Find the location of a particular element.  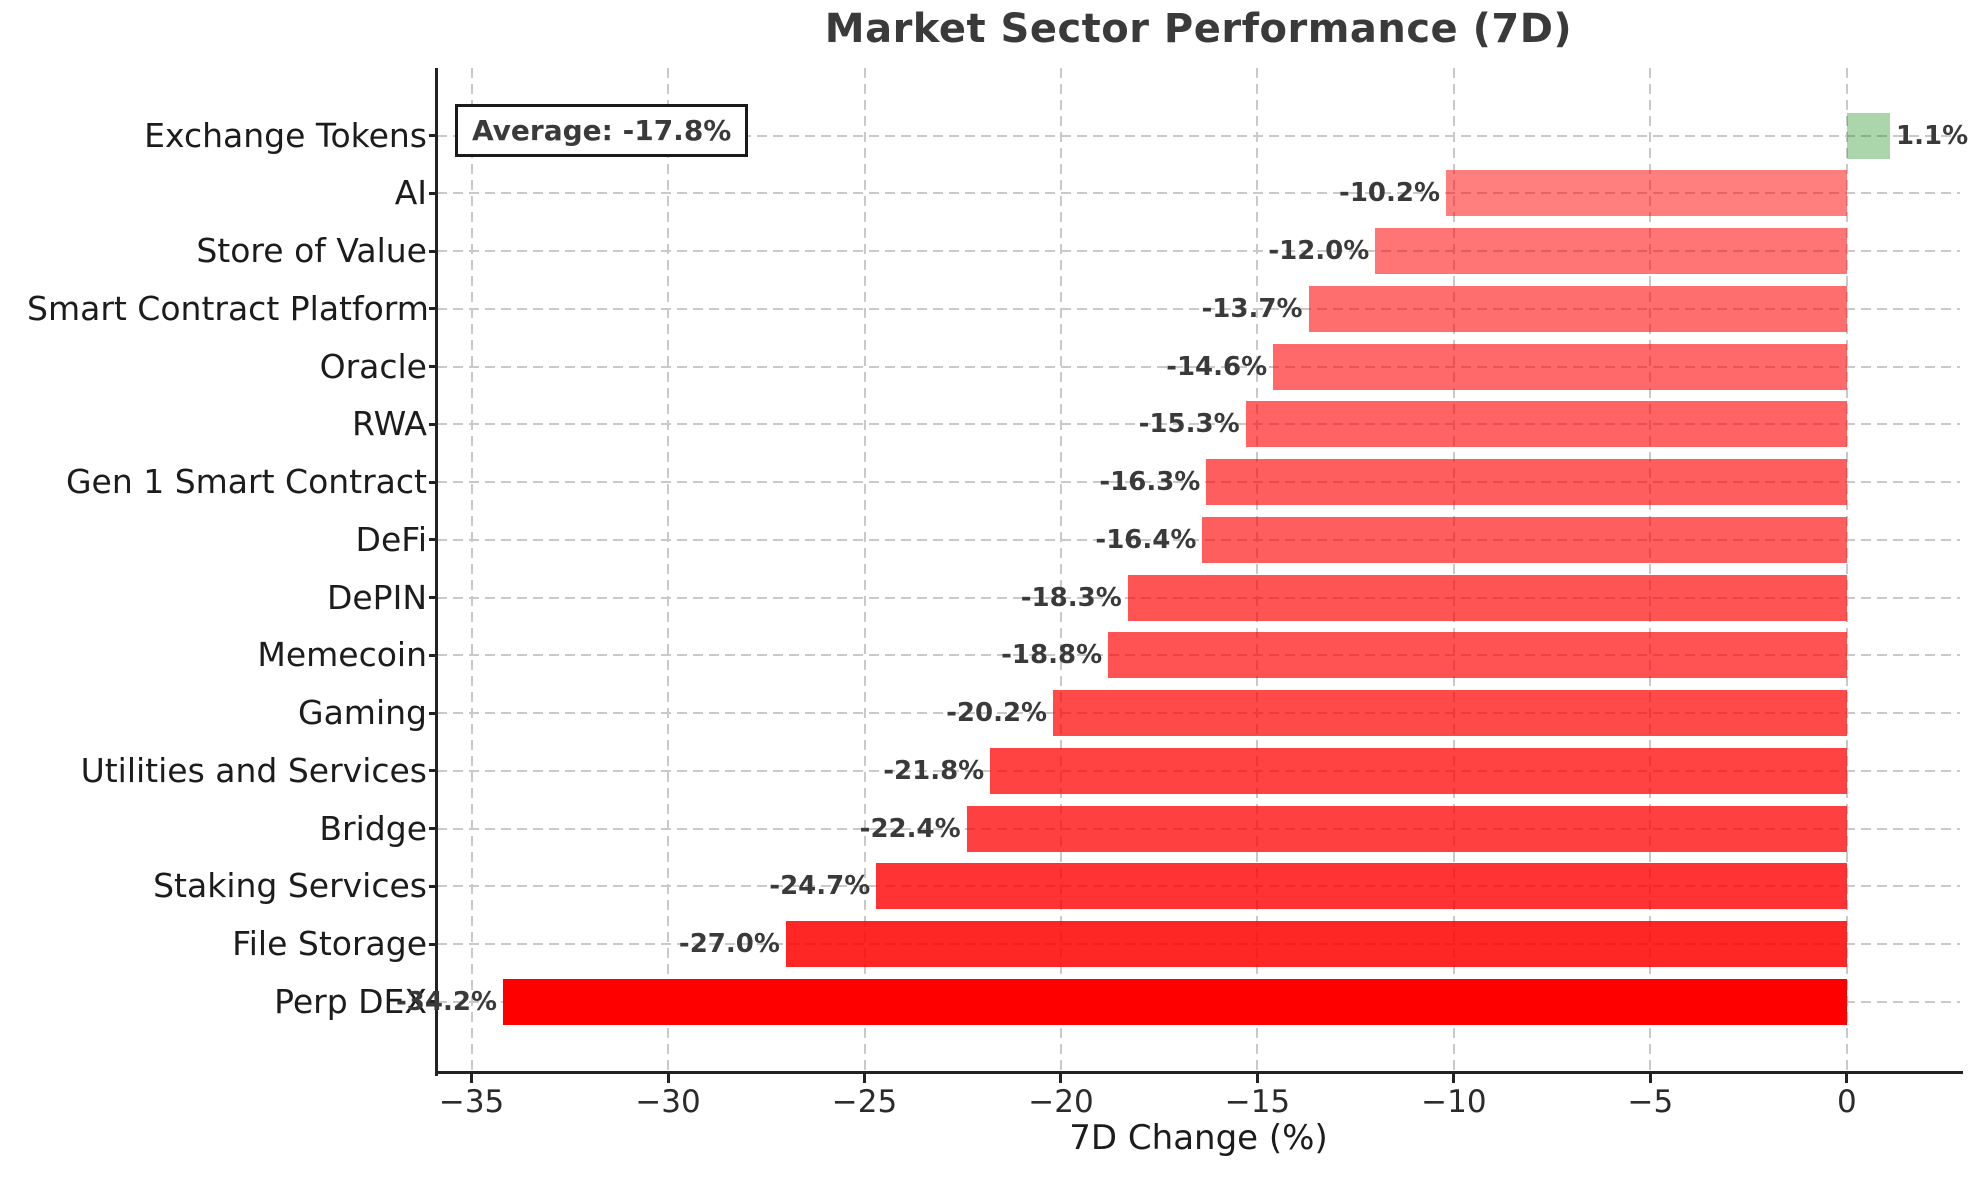

x-tick-label: −5 is located at coordinates (1650, 1102).